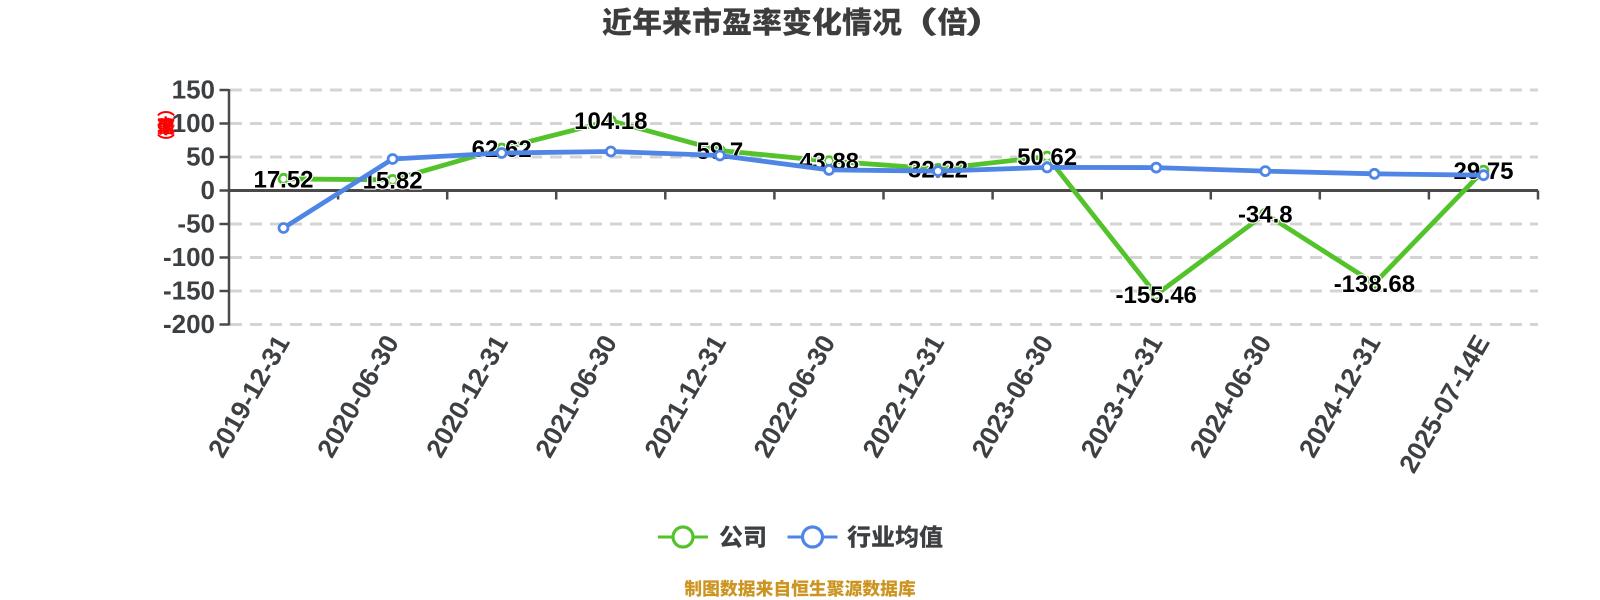 The width and height of the screenshot is (1600, 600). I want to click on svg-text: 104.18, so click(610, 121).